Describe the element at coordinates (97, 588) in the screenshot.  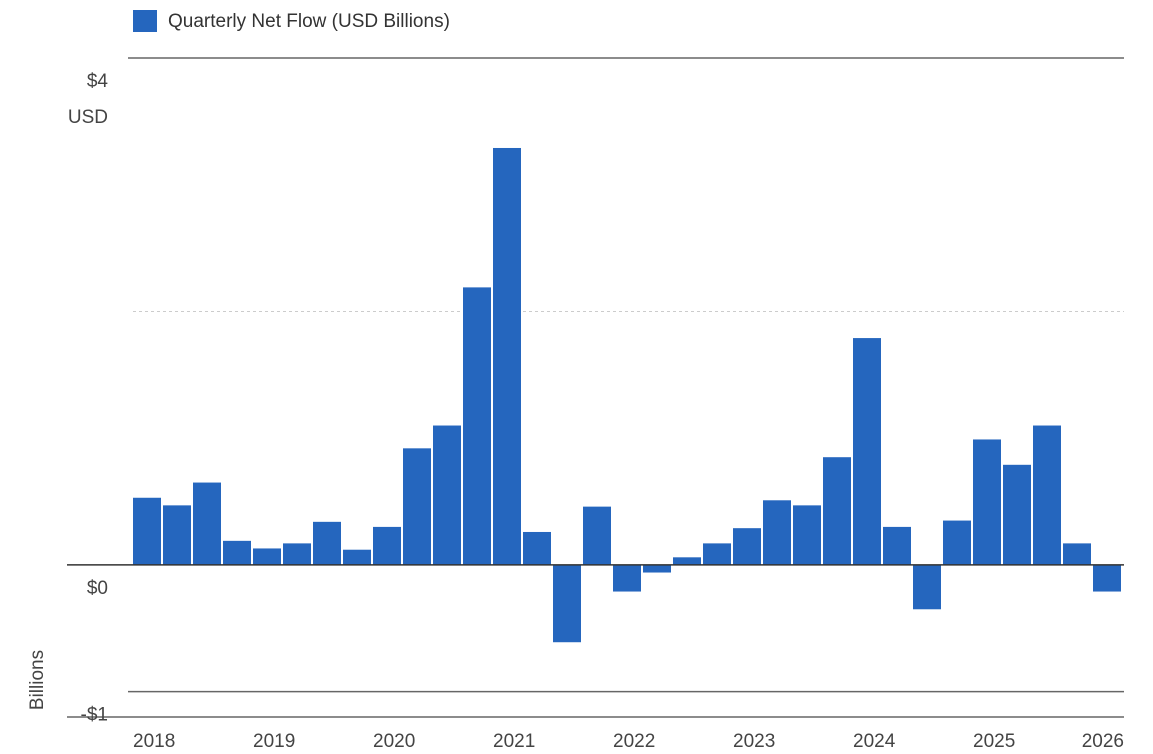
I see `y-tick-label: $0` at that location.